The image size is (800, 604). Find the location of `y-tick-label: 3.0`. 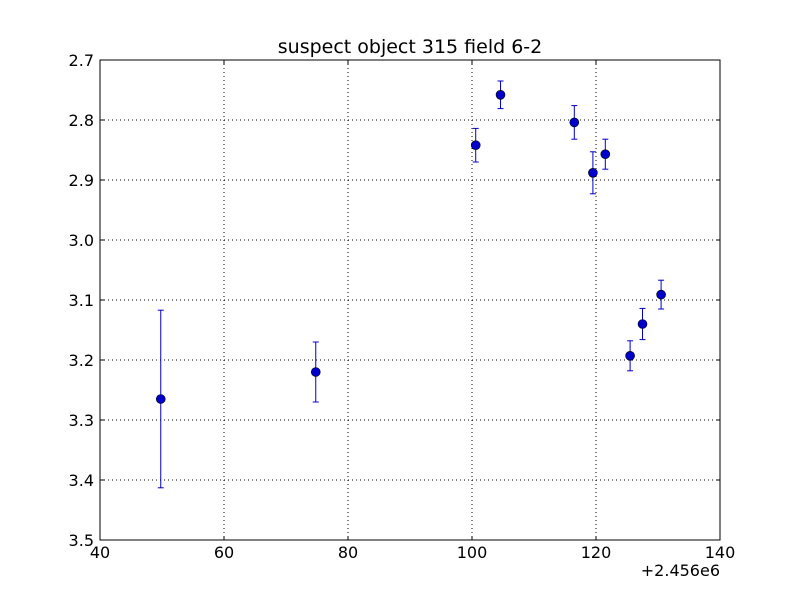

y-tick-label: 3.0 is located at coordinates (81, 240).